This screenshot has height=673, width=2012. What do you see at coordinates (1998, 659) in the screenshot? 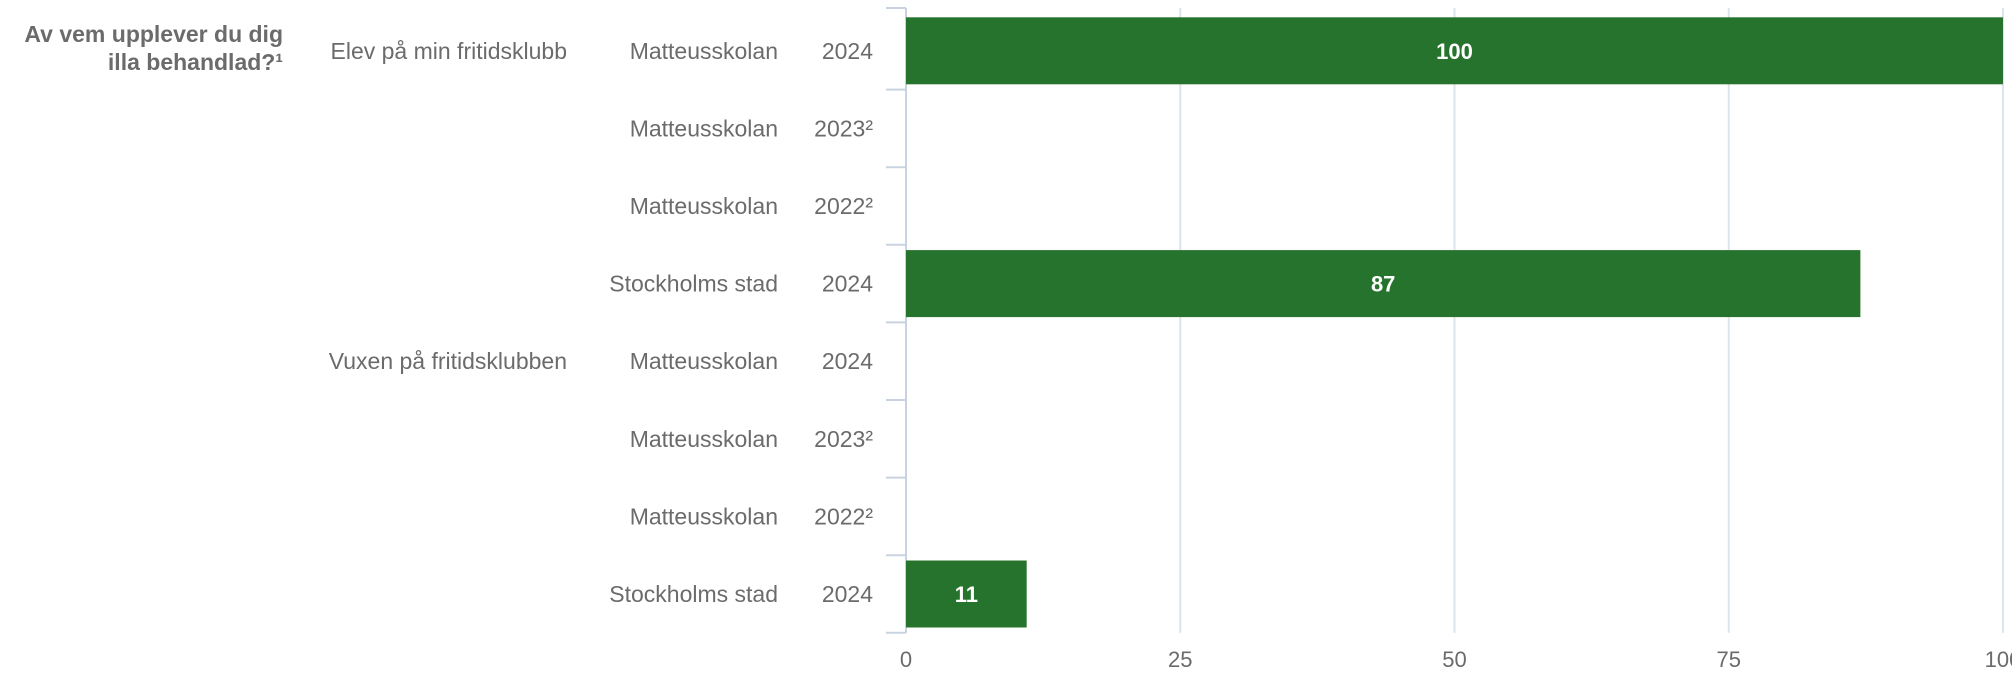
I see `x-tick-label: 100` at bounding box center [1998, 659].